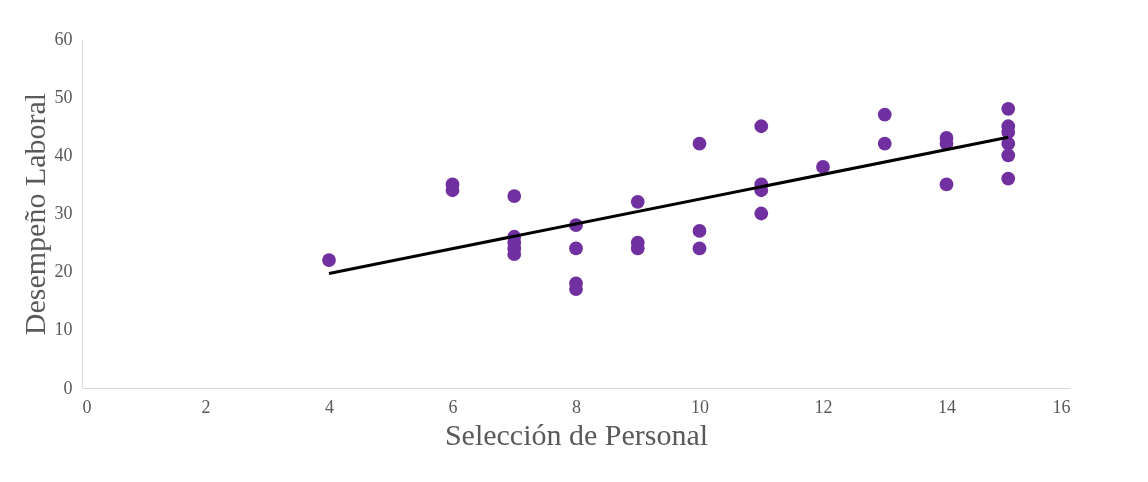  I want to click on x-tick-label: 2, so click(206, 406).